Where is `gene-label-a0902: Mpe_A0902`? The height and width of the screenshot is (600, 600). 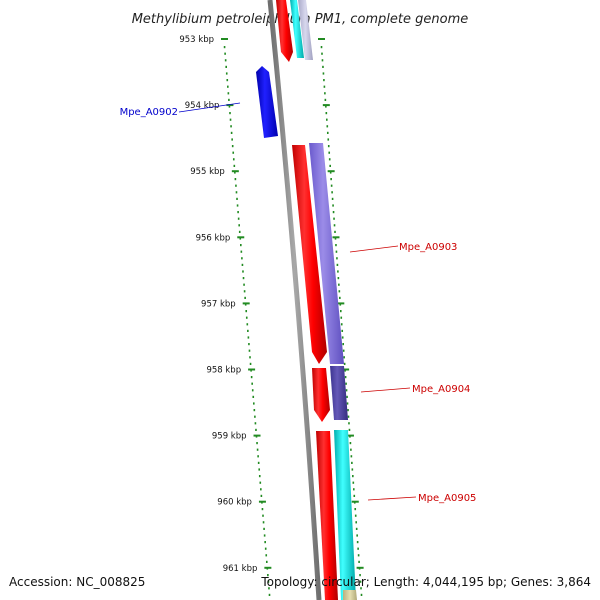 gene-label-a0902: Mpe_A0902 is located at coordinates (149, 112).